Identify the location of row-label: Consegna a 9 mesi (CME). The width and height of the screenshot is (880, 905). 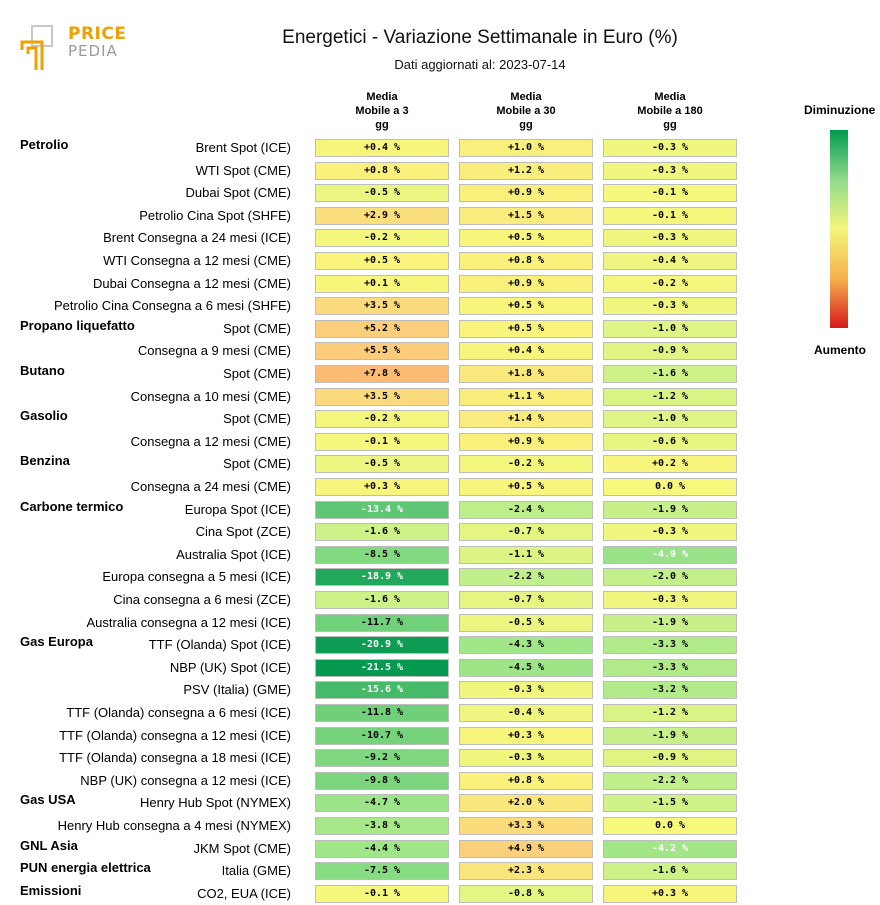
(214, 351).